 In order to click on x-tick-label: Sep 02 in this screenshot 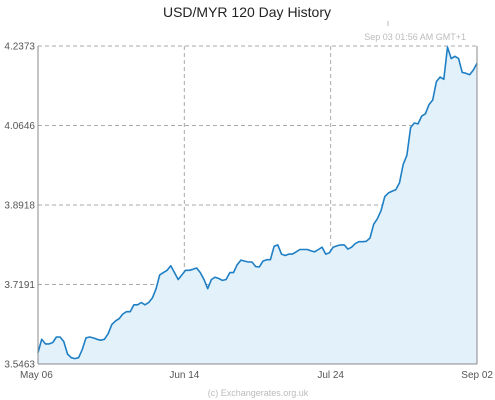, I will do `click(477, 375)`.